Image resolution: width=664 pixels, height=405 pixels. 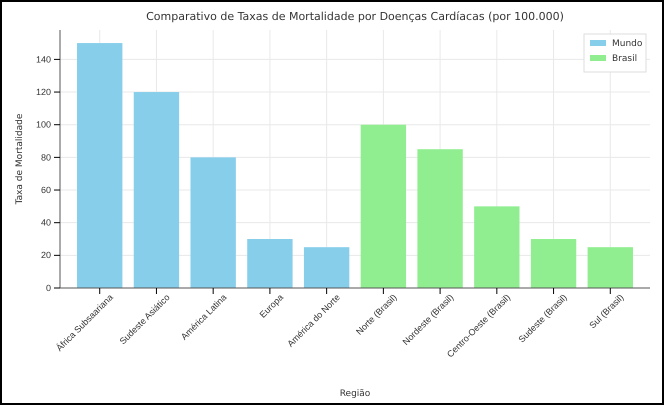 I want to click on y-tick-label: 140, so click(x=43, y=59).